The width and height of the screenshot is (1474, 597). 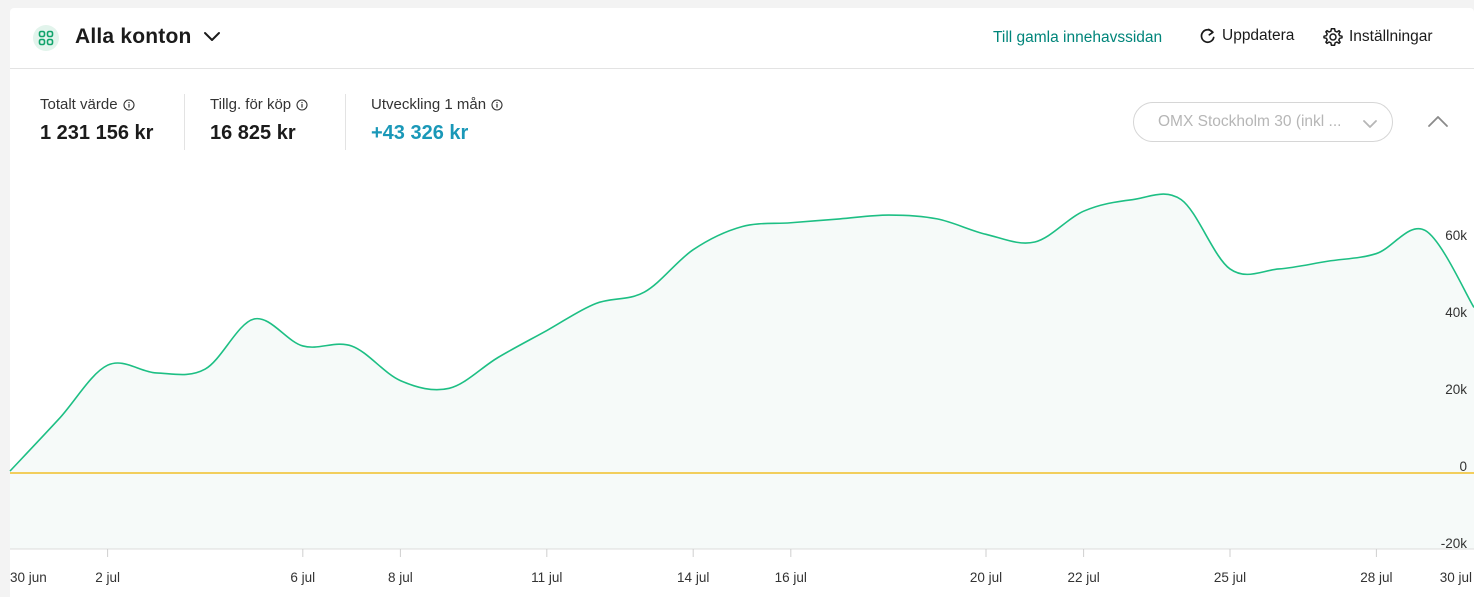 What do you see at coordinates (251, 104) in the screenshot?
I see `stat-label: Tillg. för köp` at bounding box center [251, 104].